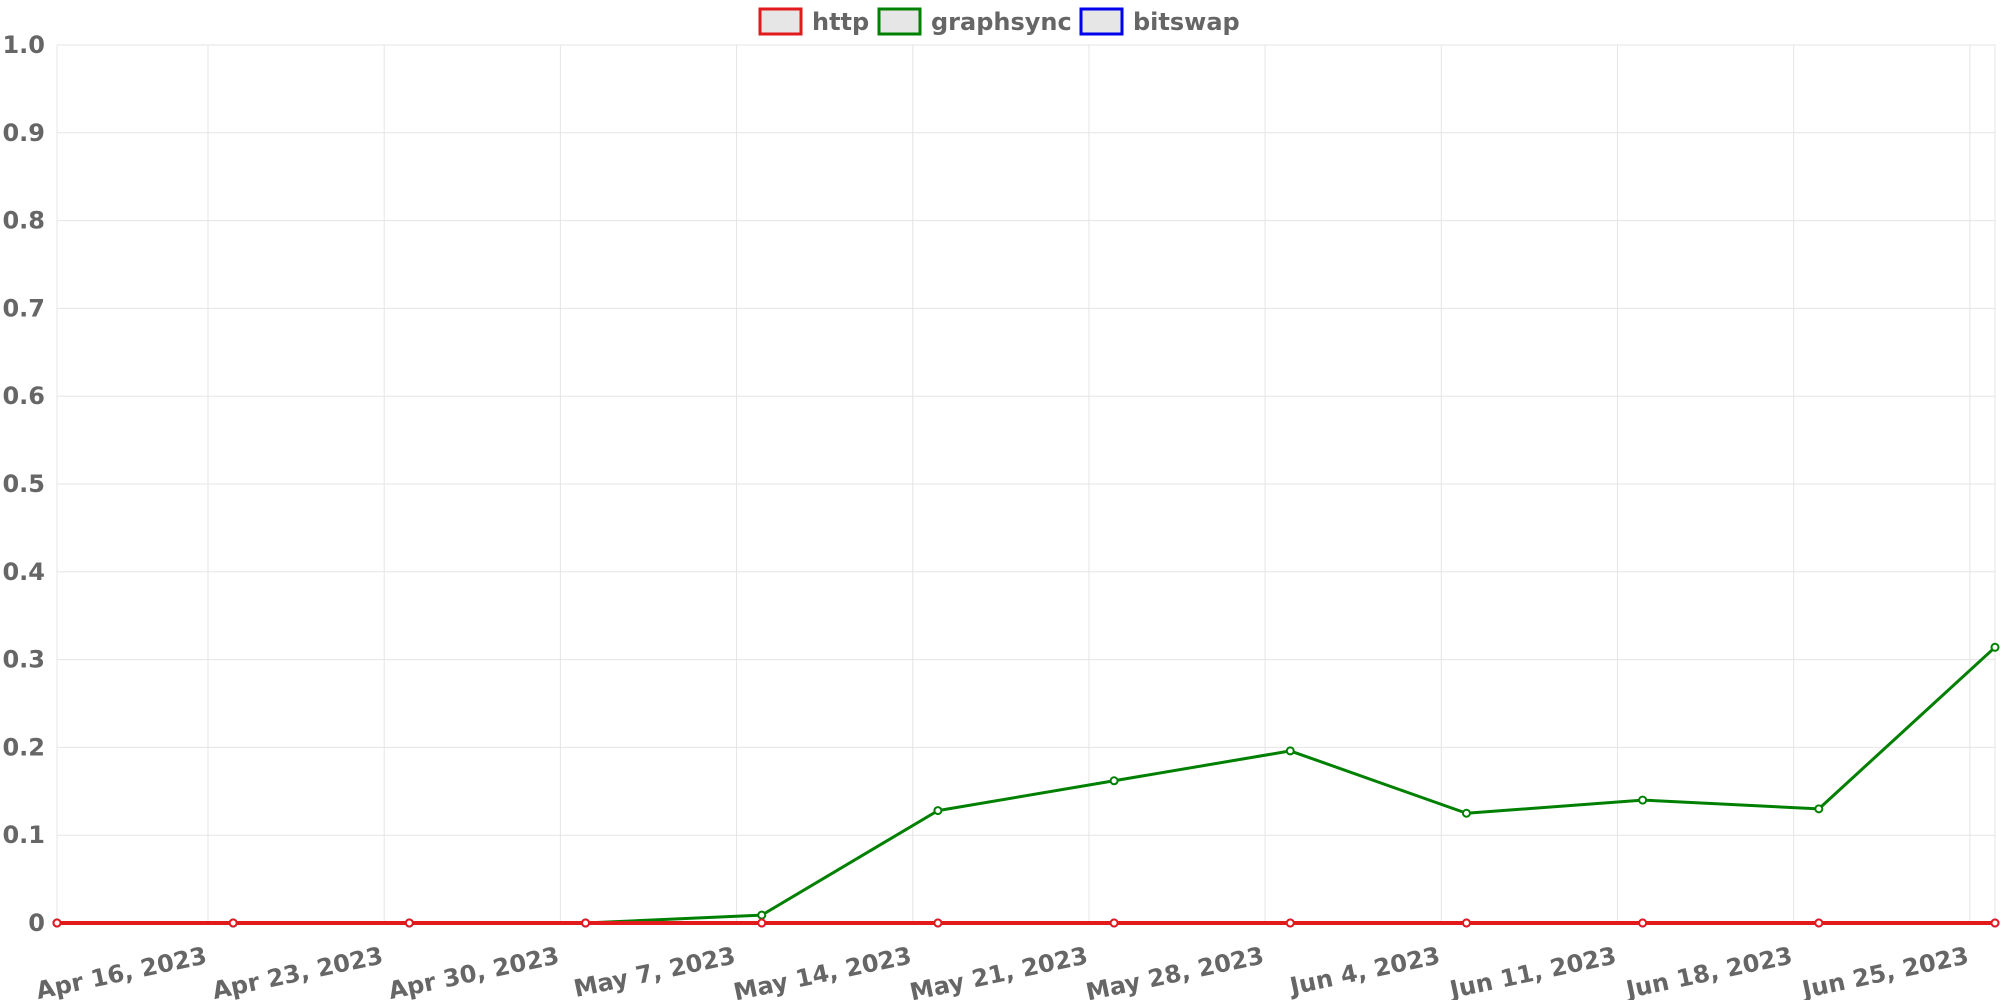  What do you see at coordinates (1174, 970) in the screenshot?
I see `x-tick-label: May 28, 2023` at bounding box center [1174, 970].